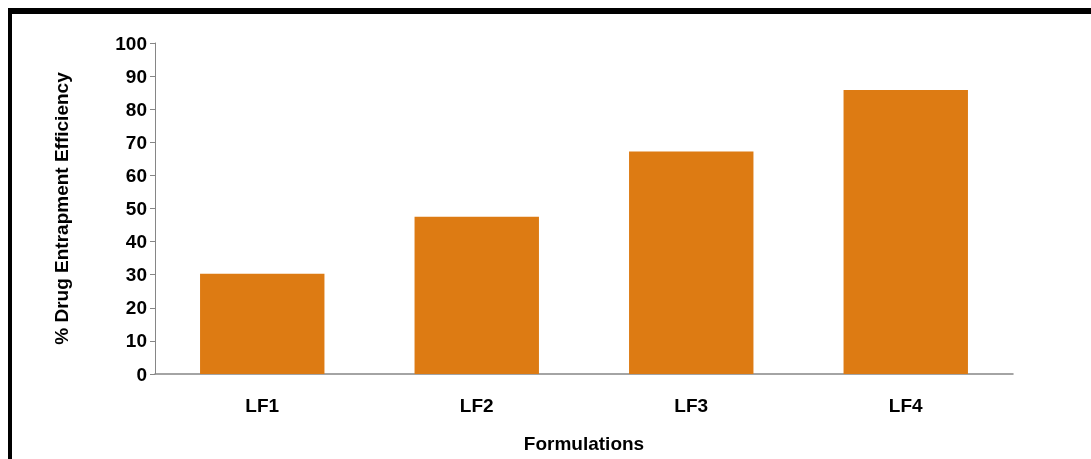 The image size is (1091, 459). What do you see at coordinates (906, 405) in the screenshot?
I see `x-tick-label: LF4` at bounding box center [906, 405].